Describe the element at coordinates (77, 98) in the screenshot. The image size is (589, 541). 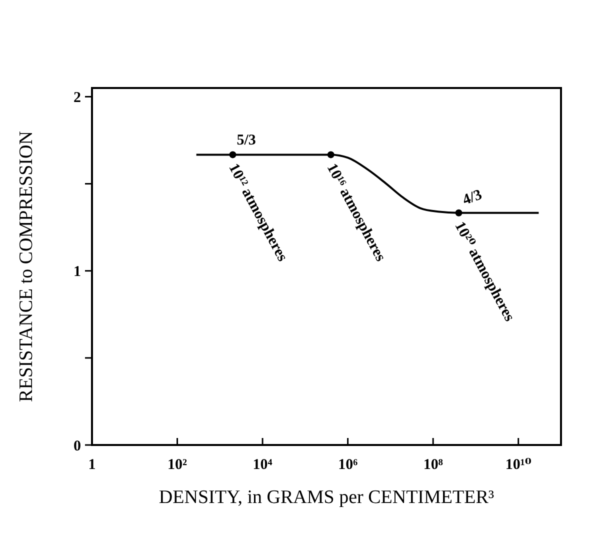
I see `y-tick-label: 2` at that location.